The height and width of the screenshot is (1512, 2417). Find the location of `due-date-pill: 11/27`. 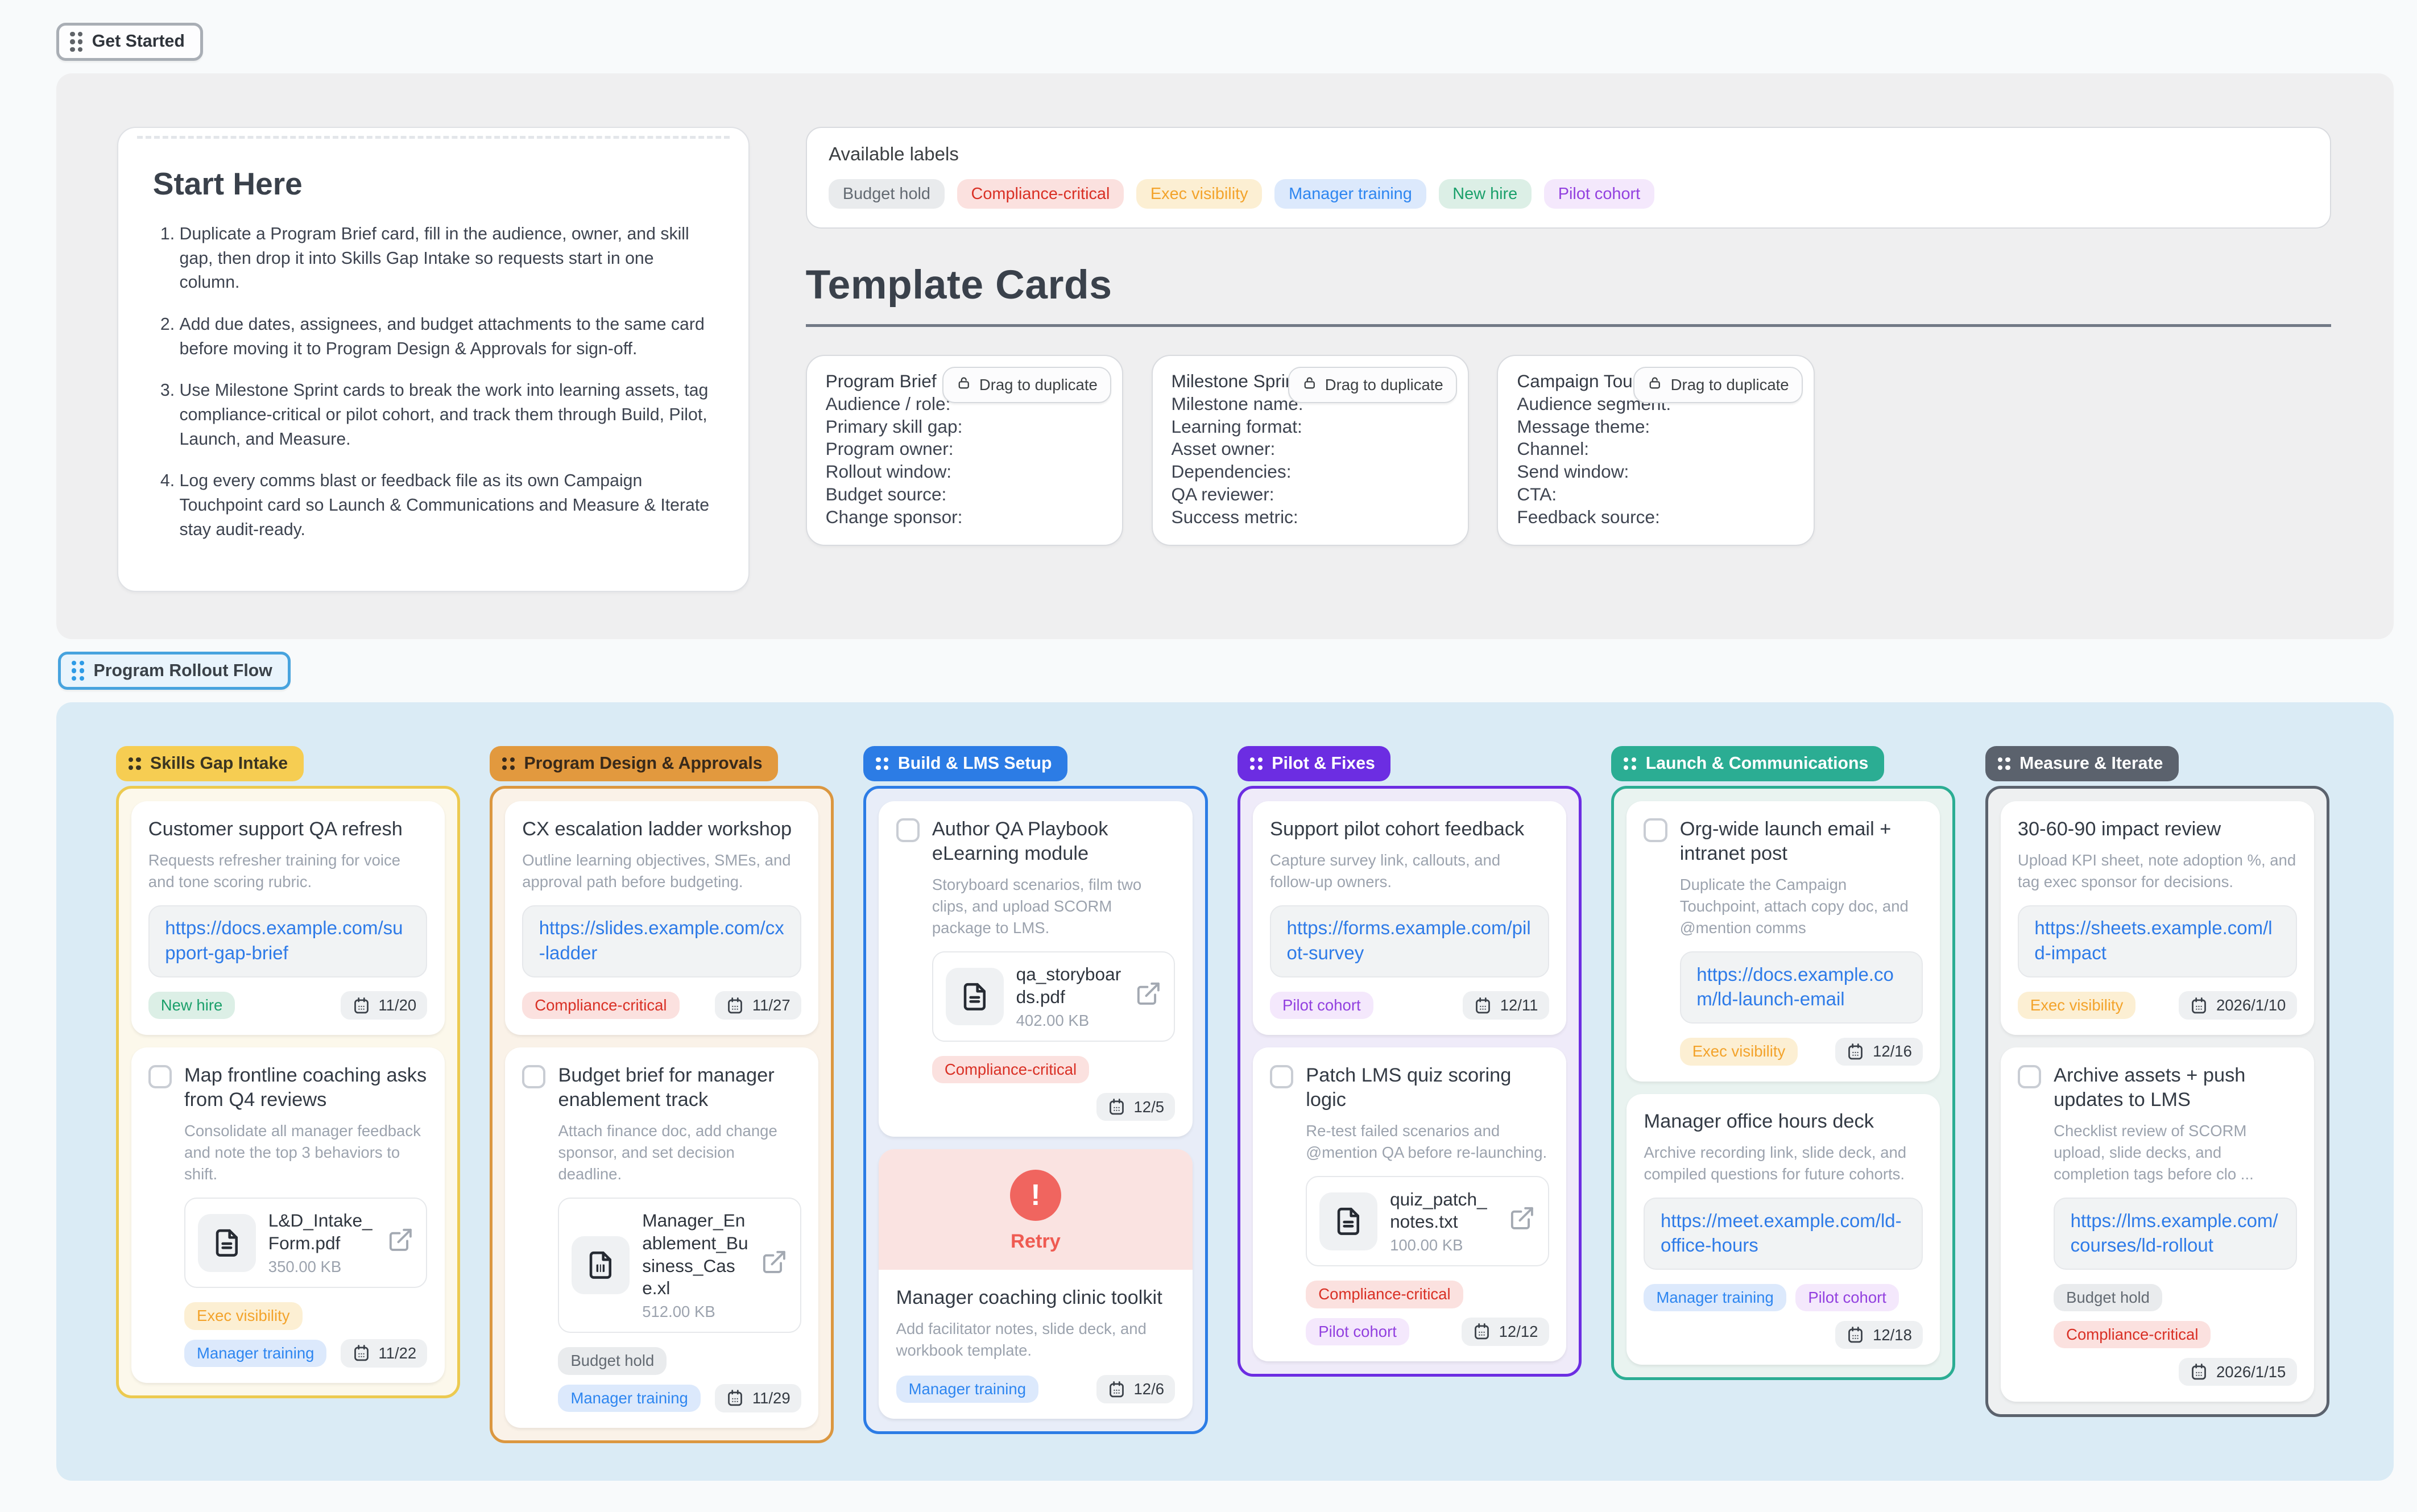

due-date-pill: 11/27 is located at coordinates (757, 1005).